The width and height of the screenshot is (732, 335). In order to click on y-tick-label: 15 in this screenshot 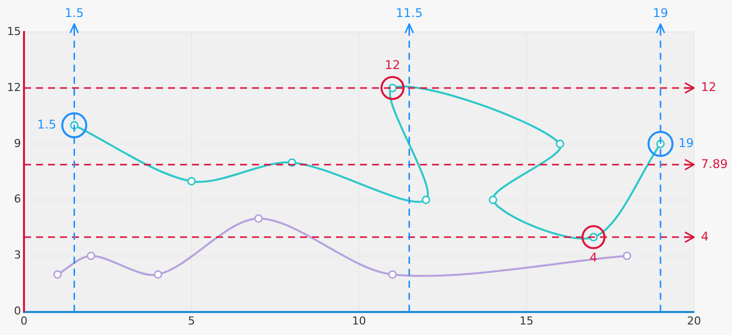, I will do `click(13, 31)`.